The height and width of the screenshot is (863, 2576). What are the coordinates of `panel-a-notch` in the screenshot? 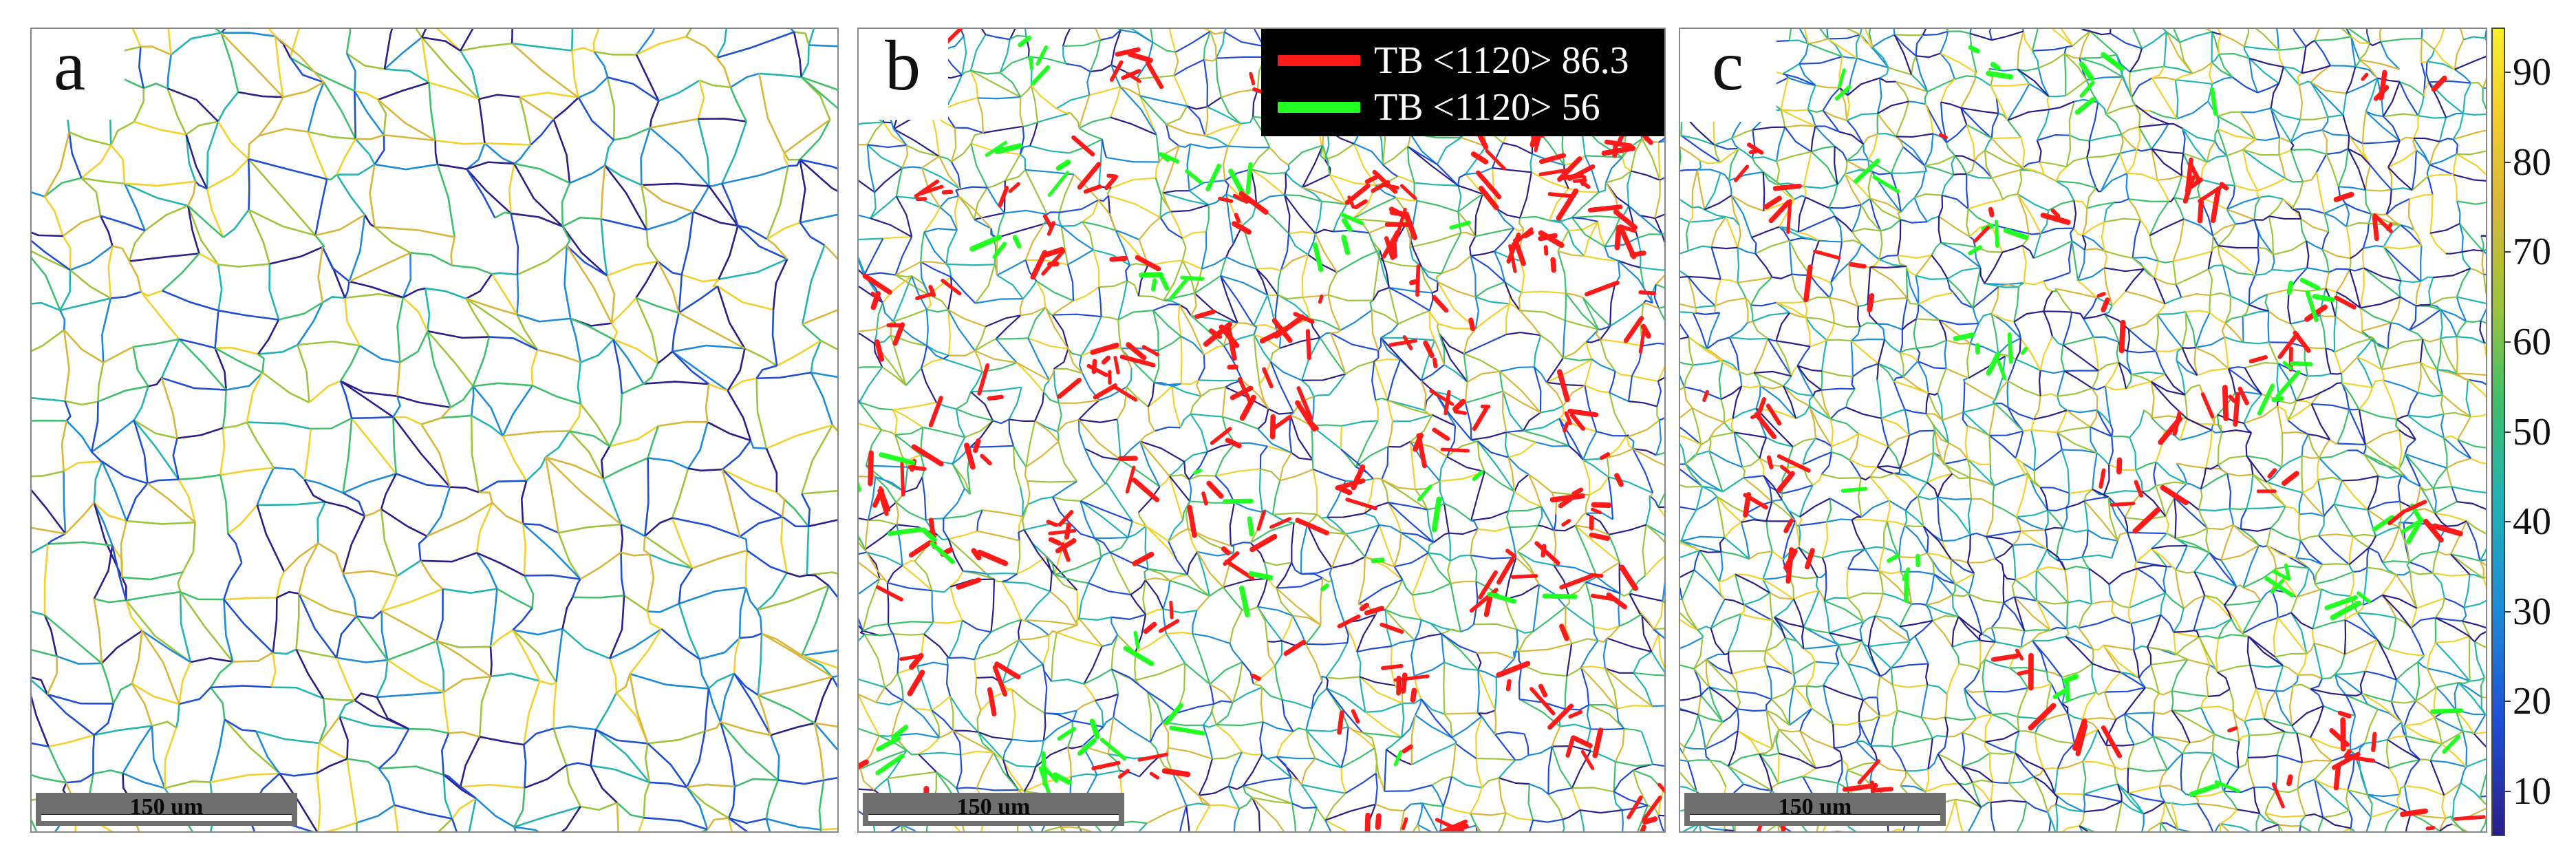 It's located at (79, 74).